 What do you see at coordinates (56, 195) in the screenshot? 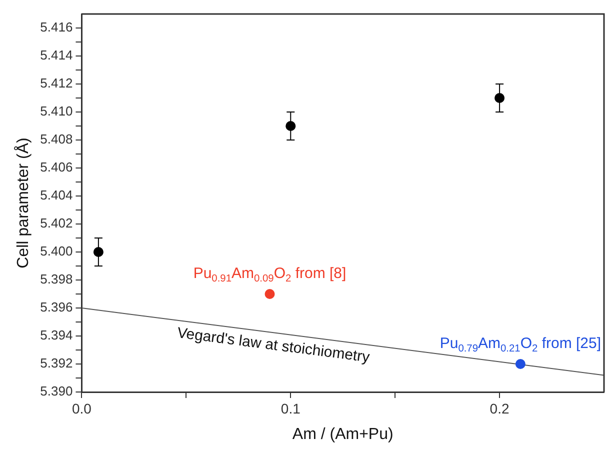
I see `y-tick-label: 5.404` at bounding box center [56, 195].